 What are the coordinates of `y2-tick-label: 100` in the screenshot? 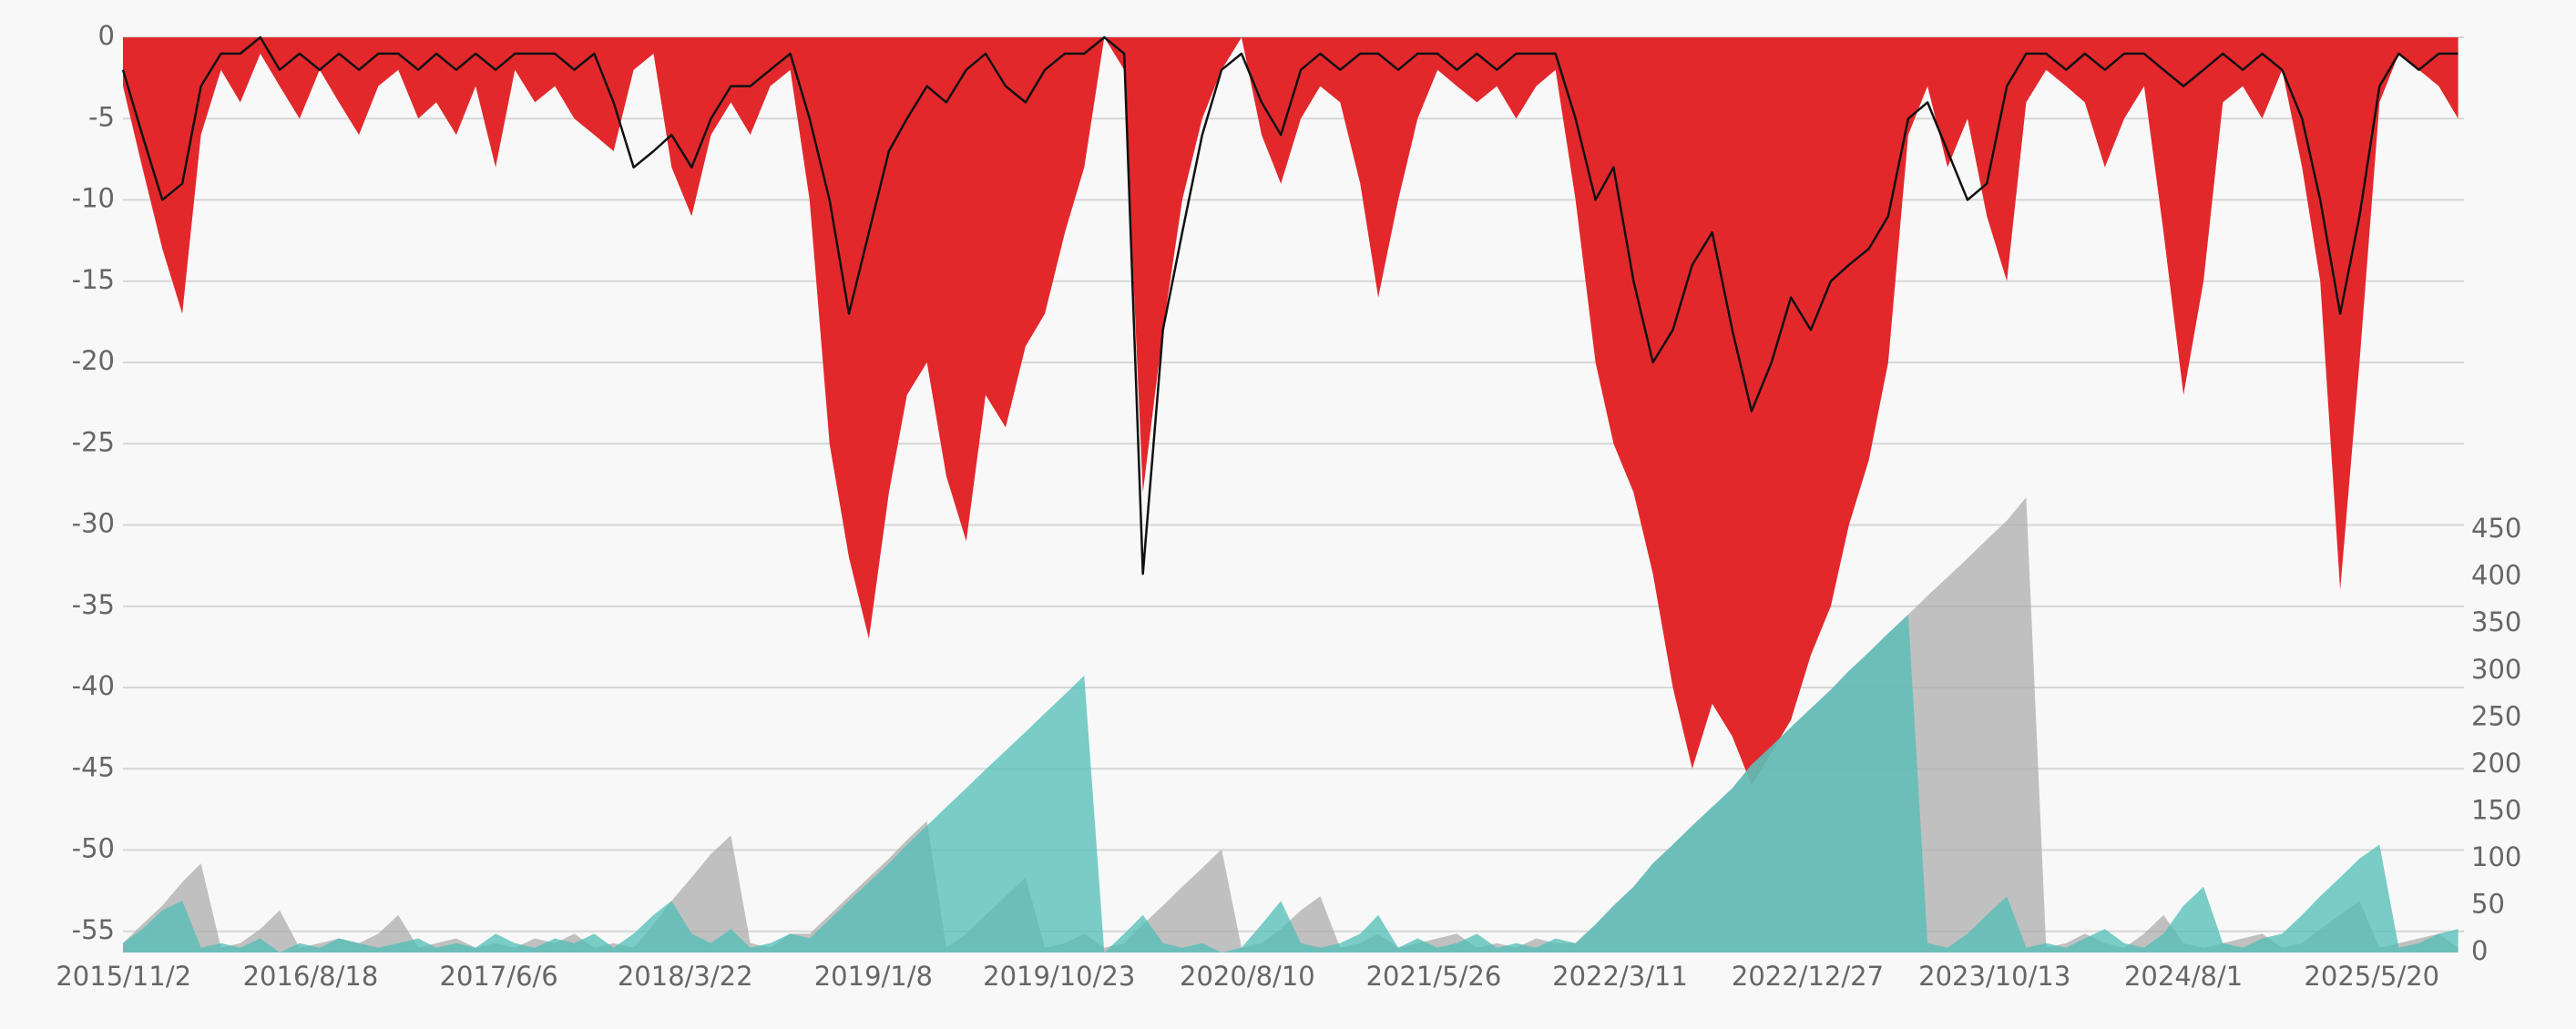 It's located at (2496, 856).